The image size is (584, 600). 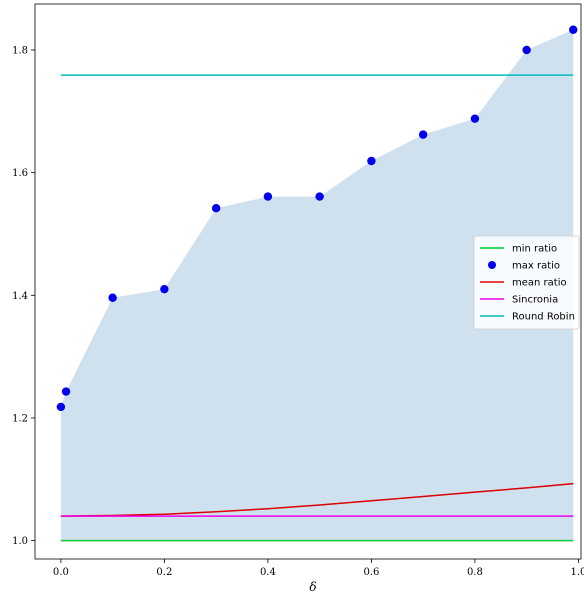 I want to click on y-tick-label: 1.6, so click(x=20, y=173).